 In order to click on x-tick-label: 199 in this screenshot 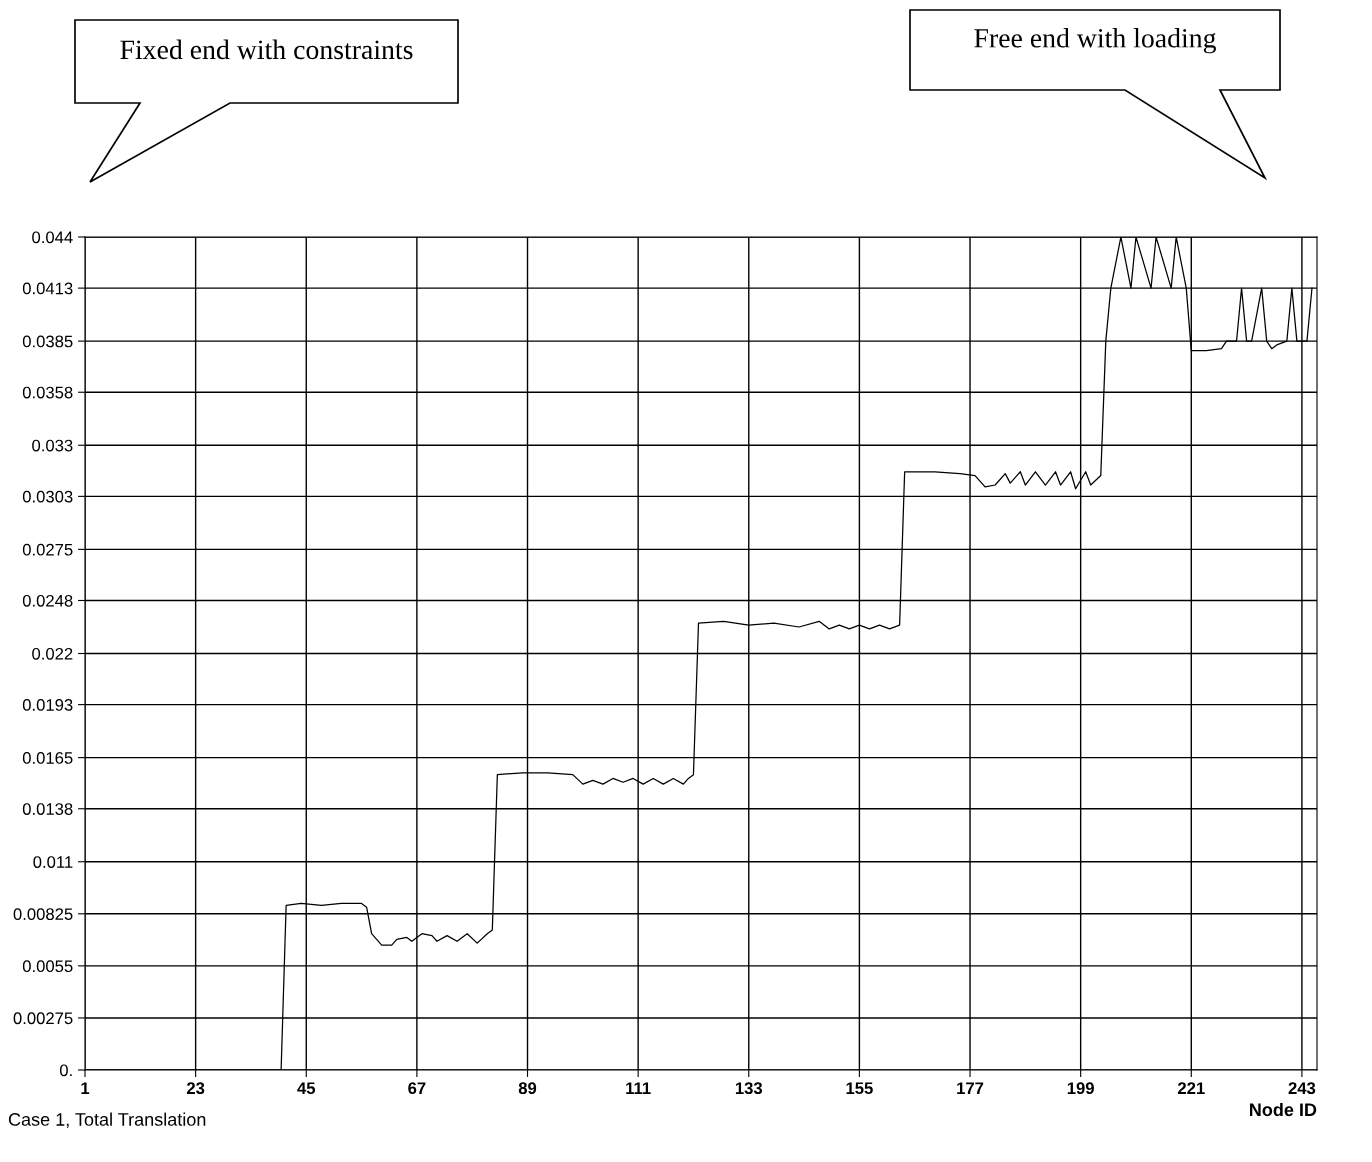, I will do `click(1080, 1088)`.